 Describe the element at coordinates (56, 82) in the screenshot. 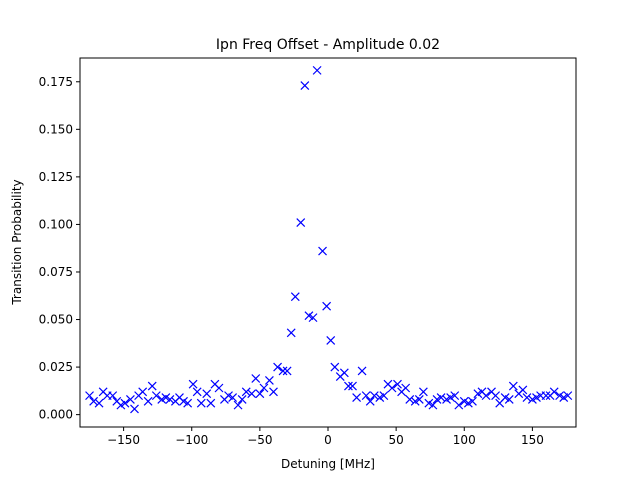

I see `y-tick-label: 0.175` at that location.